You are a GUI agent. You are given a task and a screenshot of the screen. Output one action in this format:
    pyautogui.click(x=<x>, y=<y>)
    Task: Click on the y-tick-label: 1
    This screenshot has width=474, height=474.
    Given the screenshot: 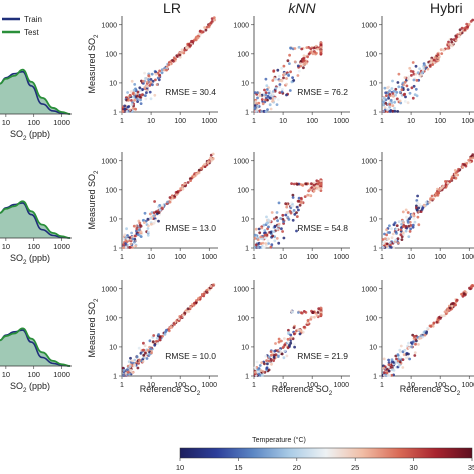 What is the action you would take?
    pyautogui.click(x=375, y=377)
    